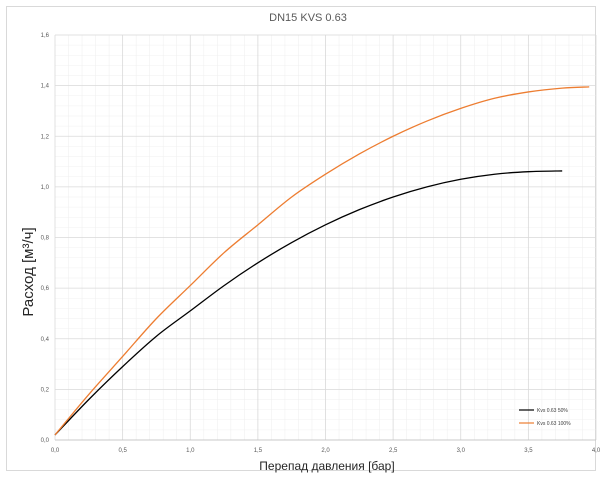  What do you see at coordinates (528, 451) in the screenshot?
I see `x-tick-label: 3,5` at bounding box center [528, 451].